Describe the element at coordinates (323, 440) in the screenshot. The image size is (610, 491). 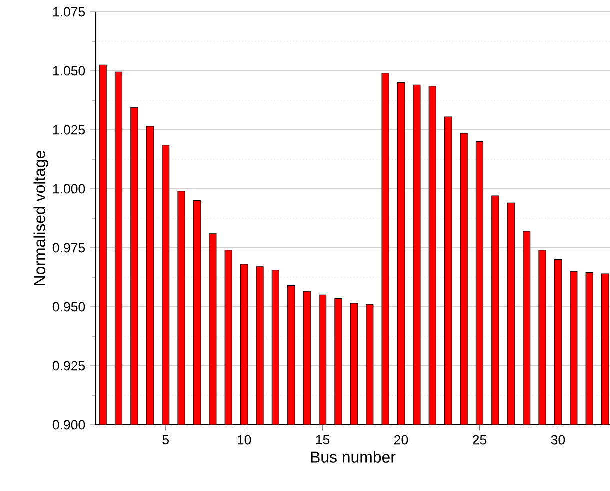
I see `x-tick-label: 15` at that location.